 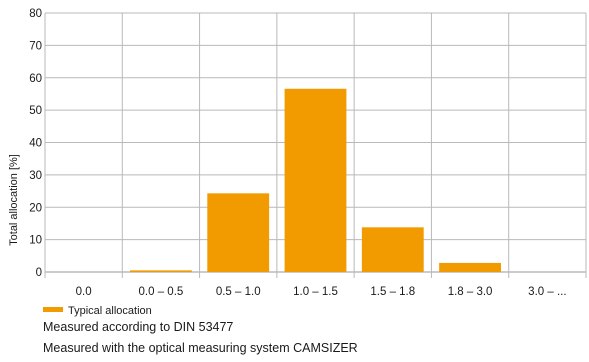 What do you see at coordinates (392, 292) in the screenshot?
I see `x-tick-label-4: 1.5 – 1.8` at bounding box center [392, 292].